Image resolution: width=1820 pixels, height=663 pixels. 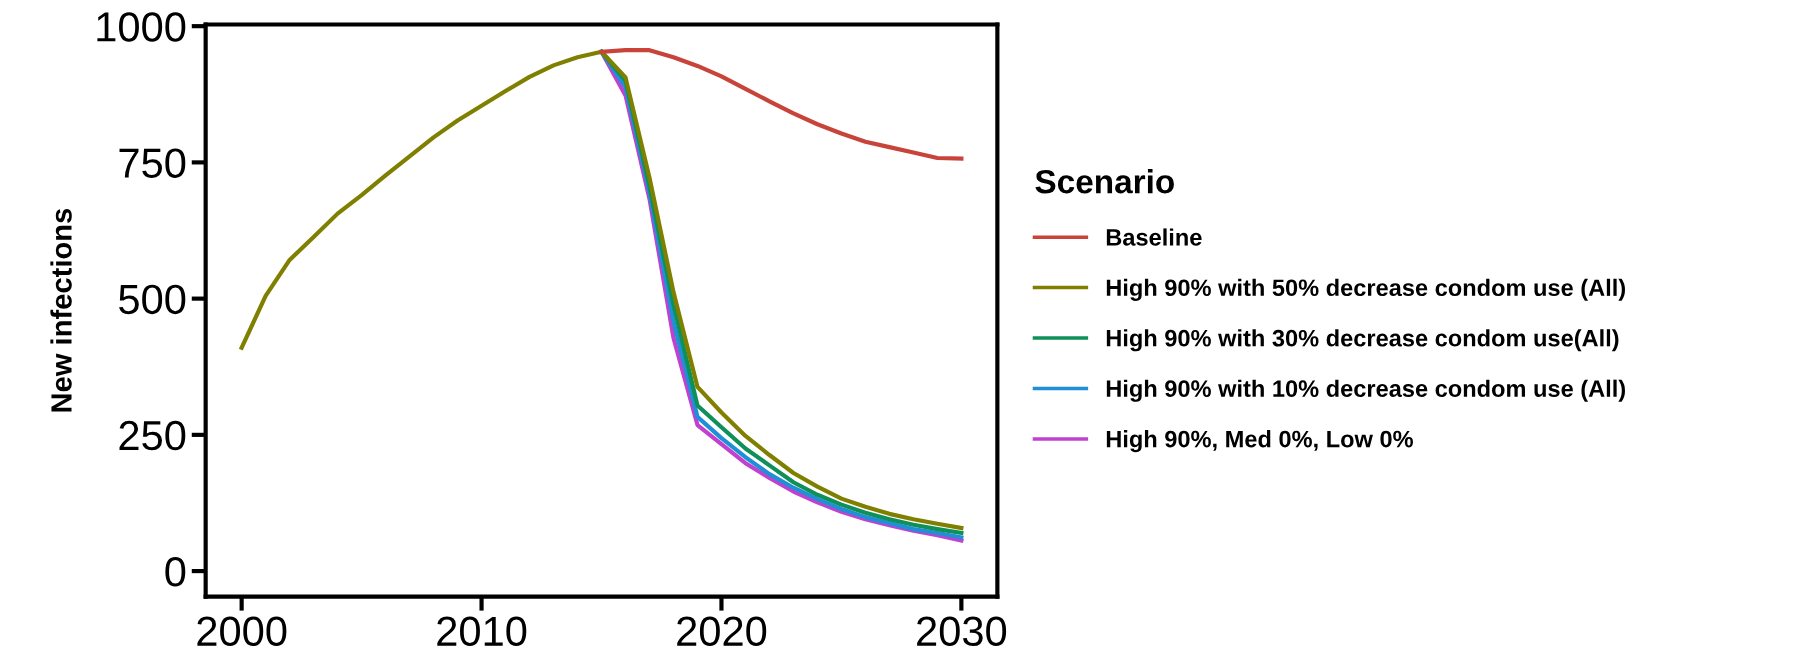 What do you see at coordinates (61, 310) in the screenshot?
I see `y-axis-title: New infections` at bounding box center [61, 310].